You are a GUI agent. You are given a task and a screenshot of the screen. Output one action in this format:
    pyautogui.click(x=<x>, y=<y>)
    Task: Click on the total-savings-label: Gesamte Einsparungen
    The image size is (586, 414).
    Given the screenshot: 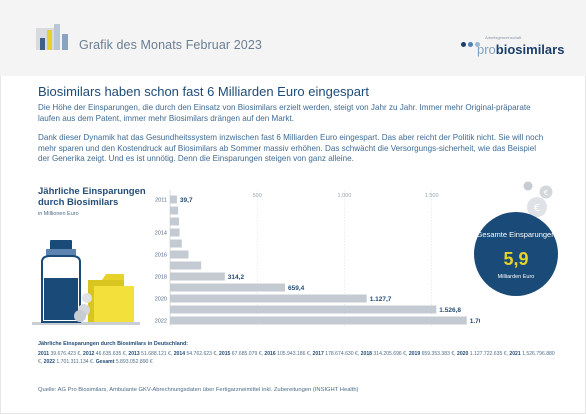 What is the action you would take?
    pyautogui.click(x=516, y=234)
    